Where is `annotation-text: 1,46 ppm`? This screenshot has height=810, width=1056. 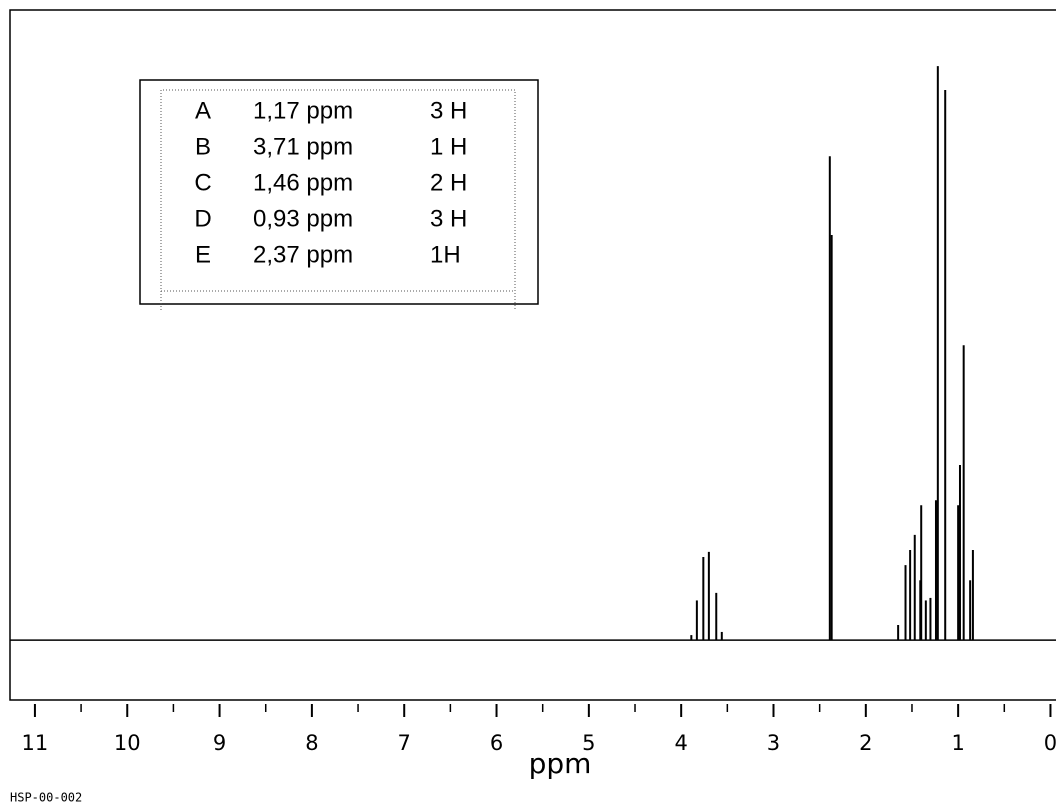 annotation-text: 1,46 ppm is located at coordinates (303, 182).